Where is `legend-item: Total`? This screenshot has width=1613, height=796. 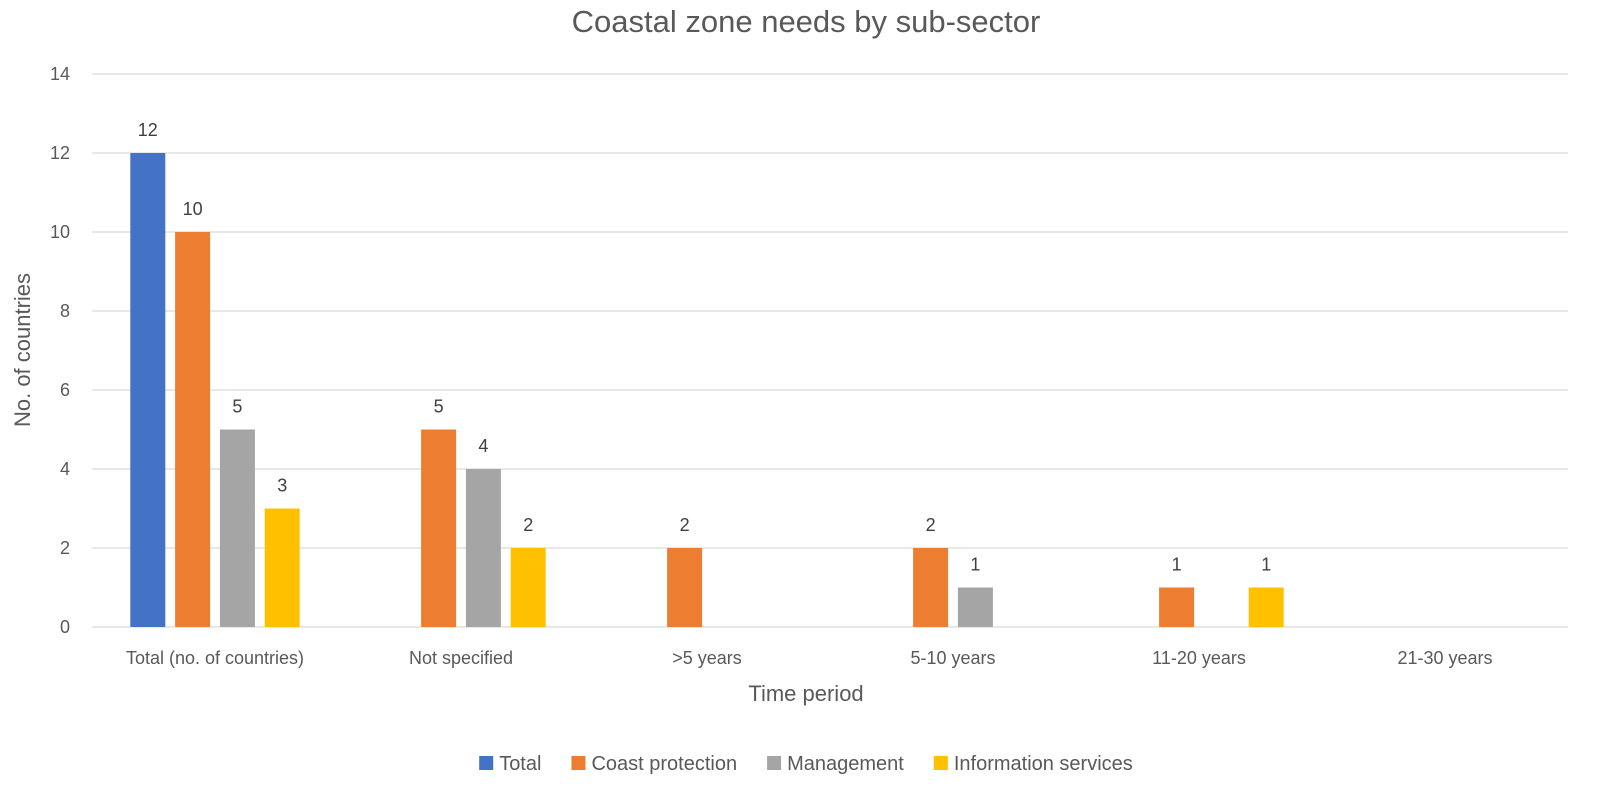
legend-item: Total is located at coordinates (510, 764).